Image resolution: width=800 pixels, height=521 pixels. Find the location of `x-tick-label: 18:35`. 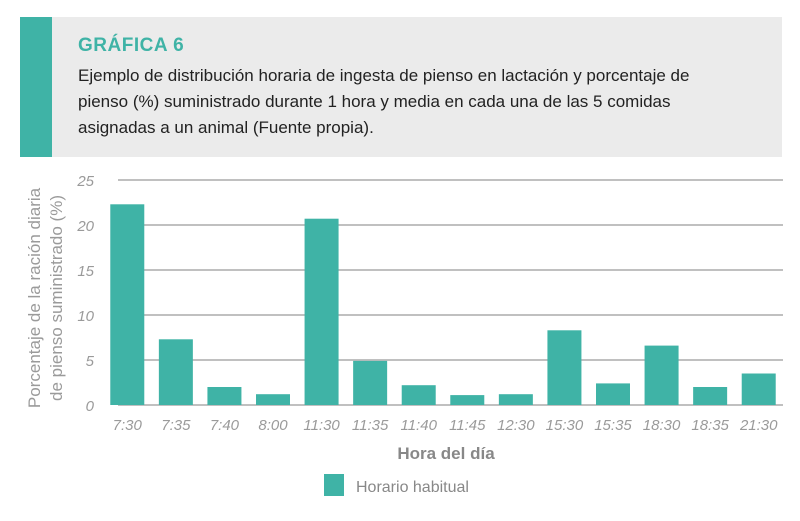

x-tick-label: 18:35 is located at coordinates (710, 425).